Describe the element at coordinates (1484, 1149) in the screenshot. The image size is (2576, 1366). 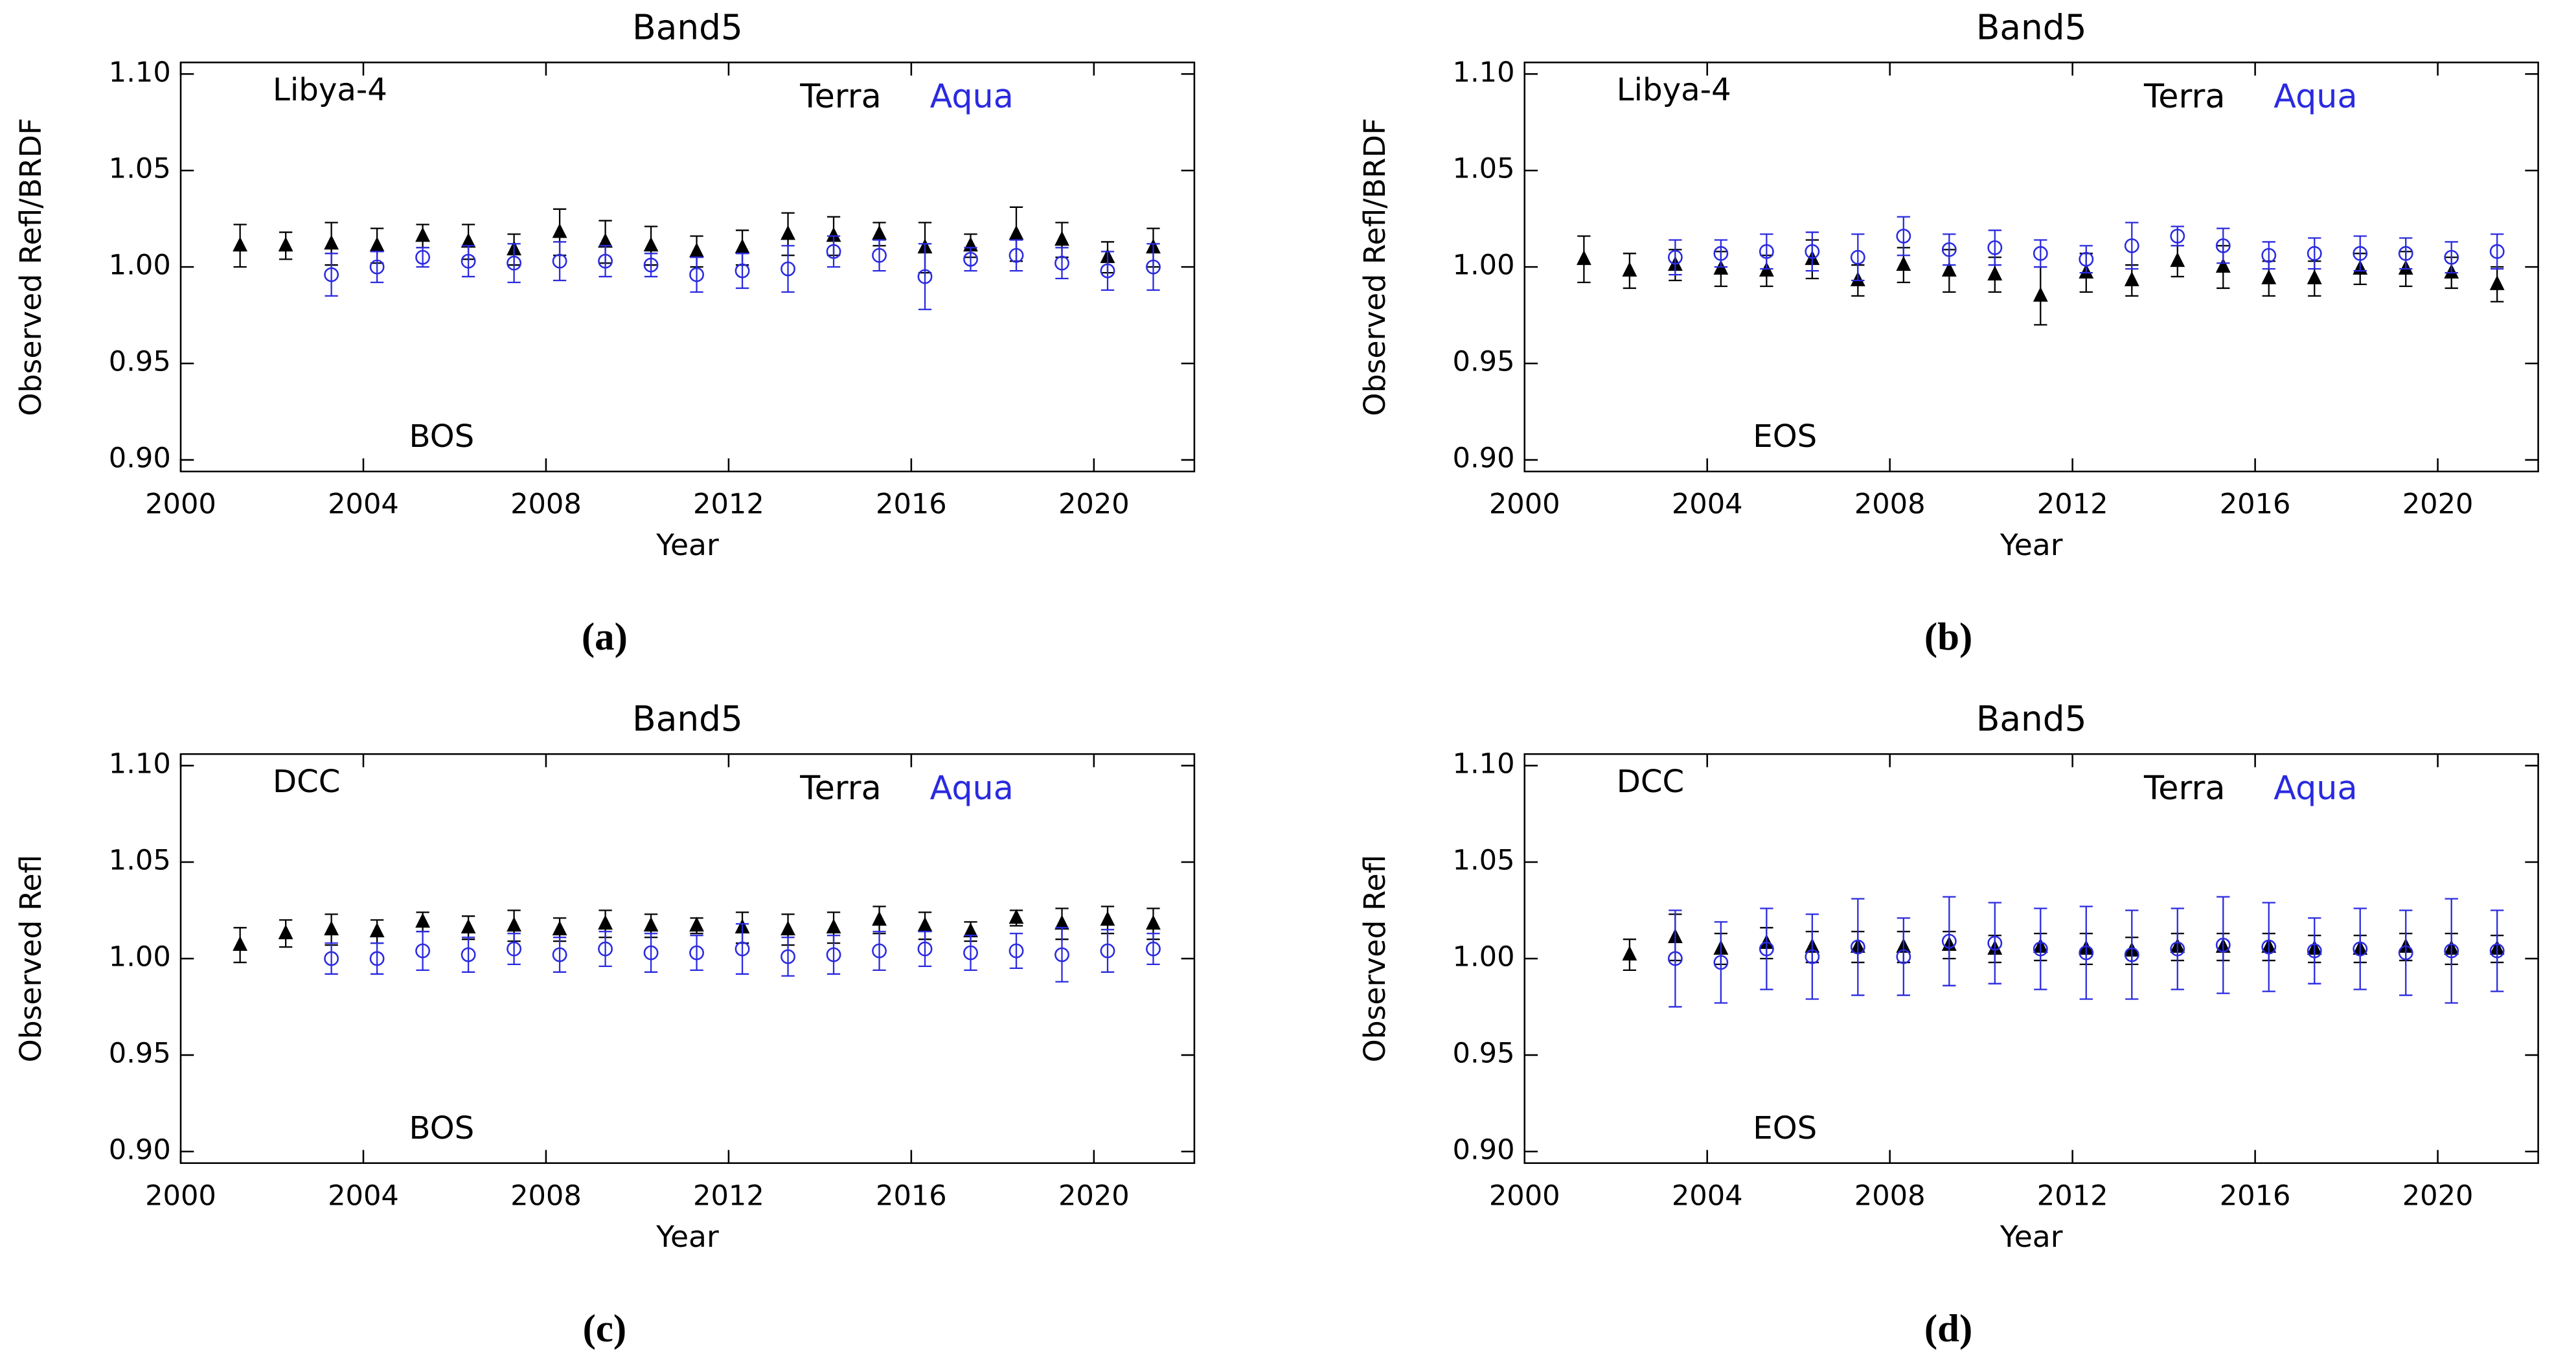
I see `y-tick-label: 0.90` at that location.